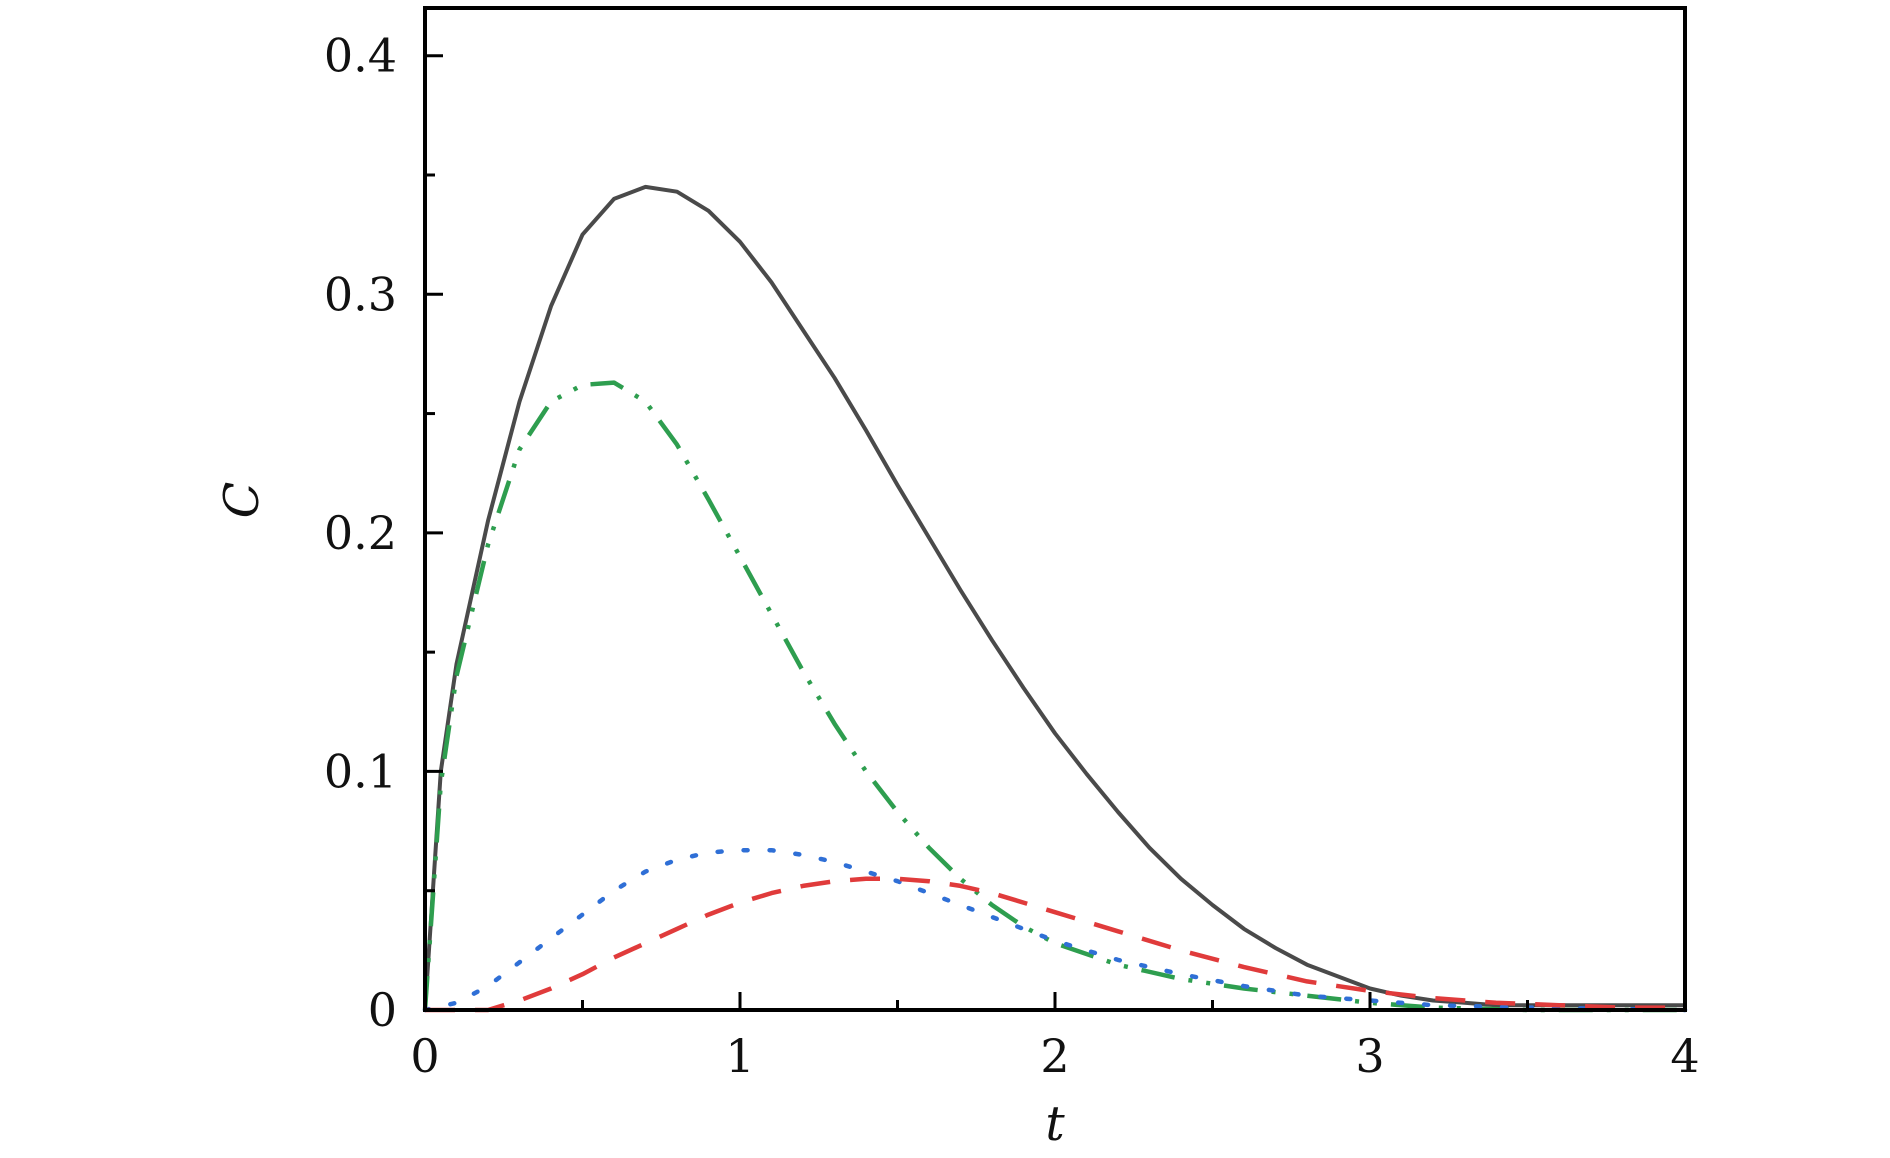  Describe the element at coordinates (382, 1010) in the screenshot. I see `y-tick-label: 0` at that location.